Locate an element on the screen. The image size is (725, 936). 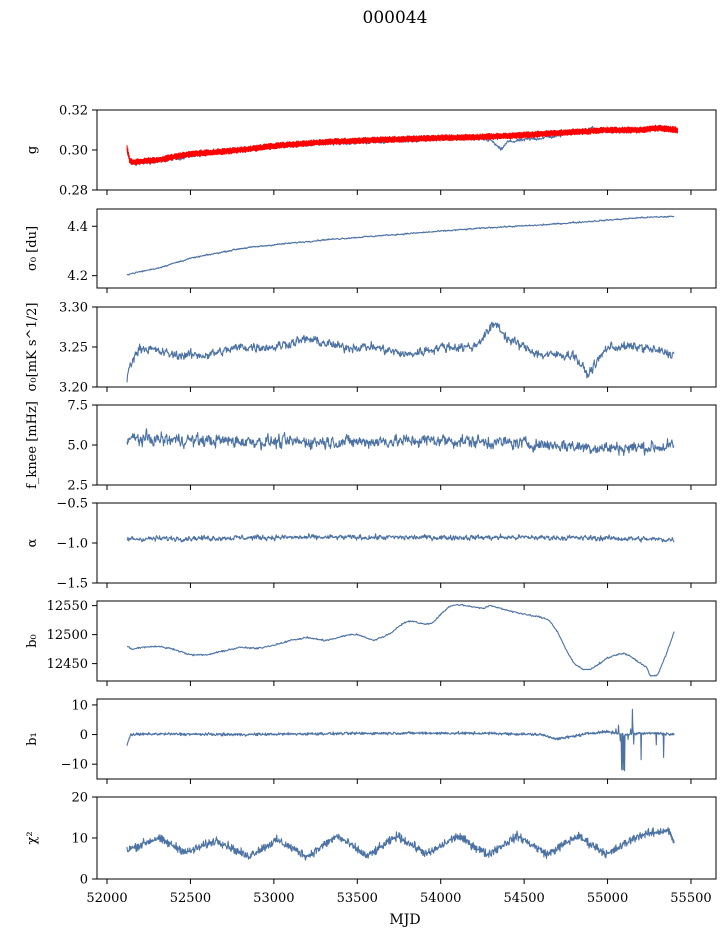
subplot-8-ytick-label: 10 is located at coordinates (79, 839).